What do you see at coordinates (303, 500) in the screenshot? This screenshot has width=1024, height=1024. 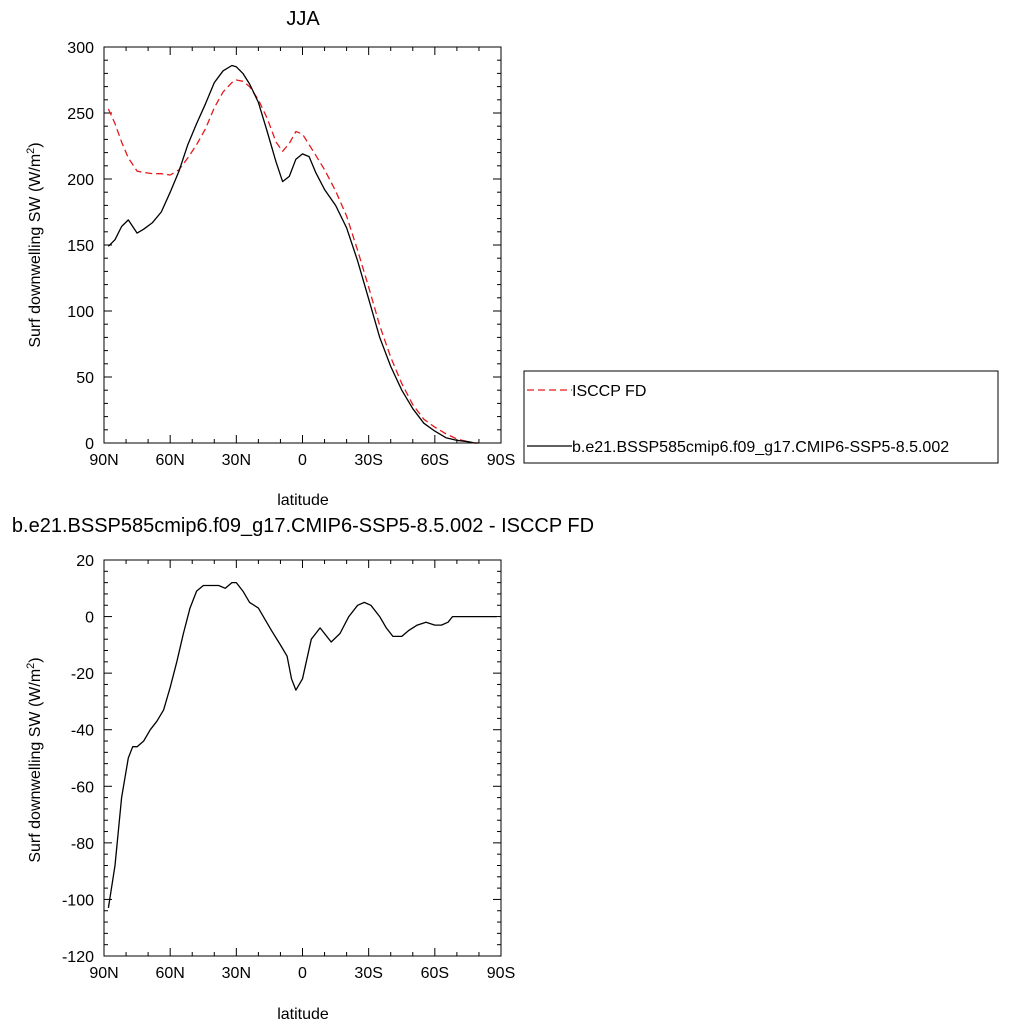 I see `top-chart-xlabel: latitude` at bounding box center [303, 500].